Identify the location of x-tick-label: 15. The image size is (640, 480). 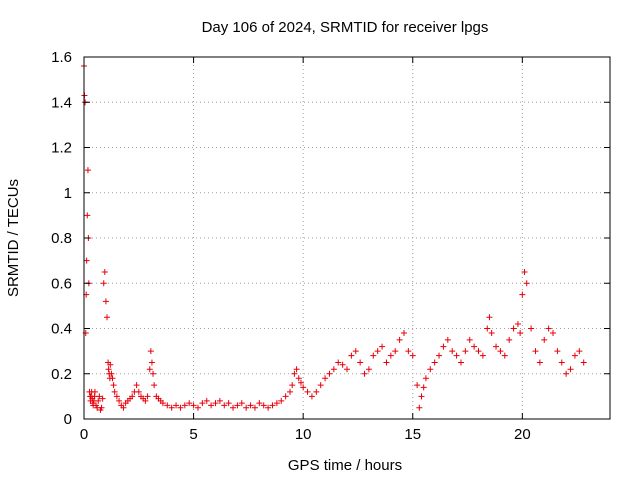
(412, 434).